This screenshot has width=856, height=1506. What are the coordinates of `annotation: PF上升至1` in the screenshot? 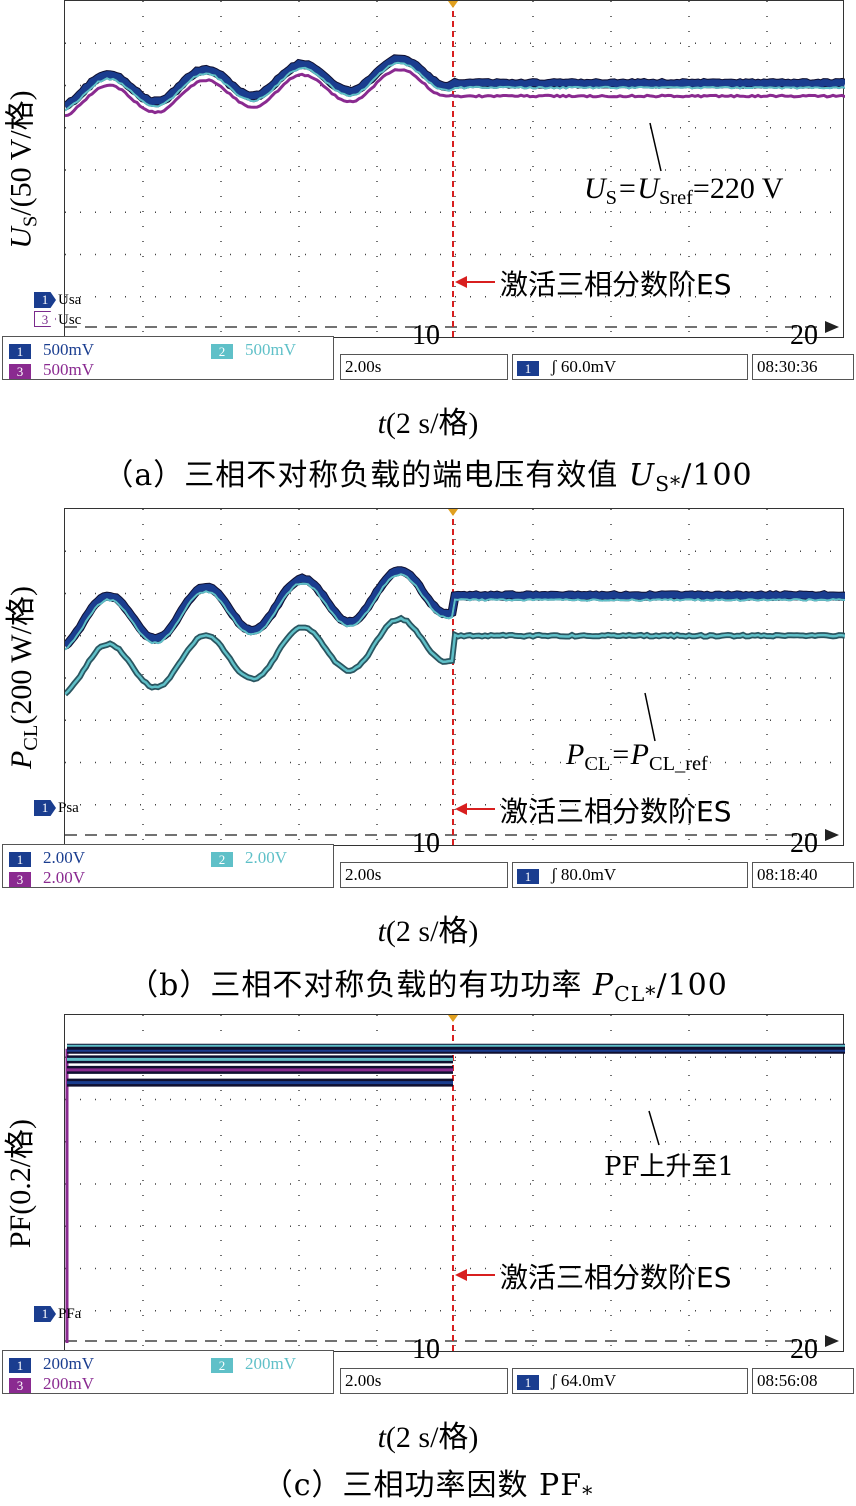 It's located at (669, 1164).